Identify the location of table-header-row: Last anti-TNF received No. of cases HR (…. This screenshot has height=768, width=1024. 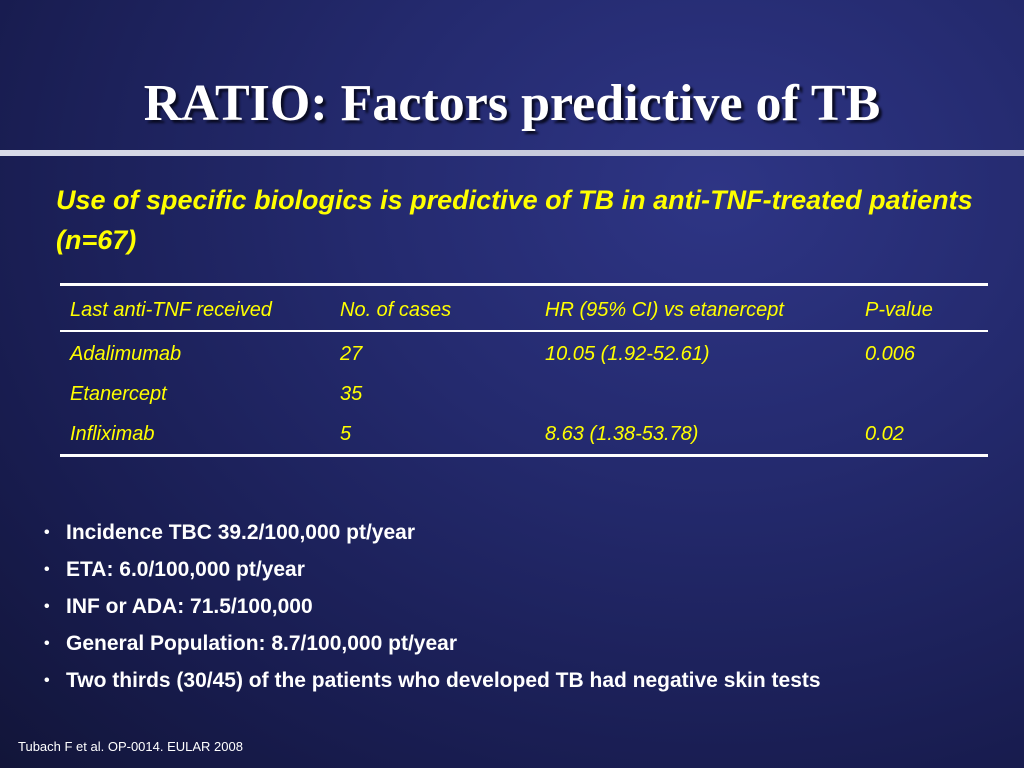
(524, 308).